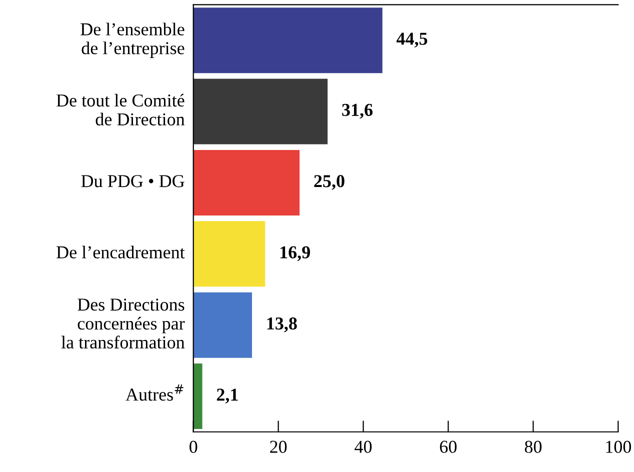 This screenshot has width=634, height=472. What do you see at coordinates (295, 254) in the screenshot?
I see `data-label: 16,9` at bounding box center [295, 254].